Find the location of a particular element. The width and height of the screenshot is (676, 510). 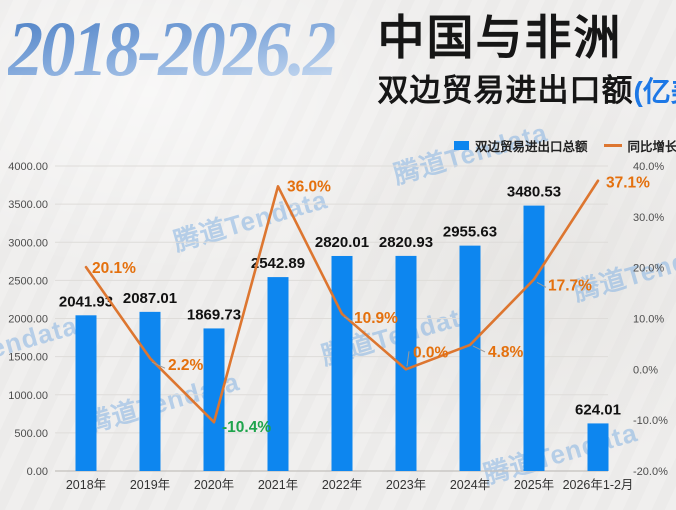

legend-item-line: 同比增长率 is located at coordinates (639, 145).